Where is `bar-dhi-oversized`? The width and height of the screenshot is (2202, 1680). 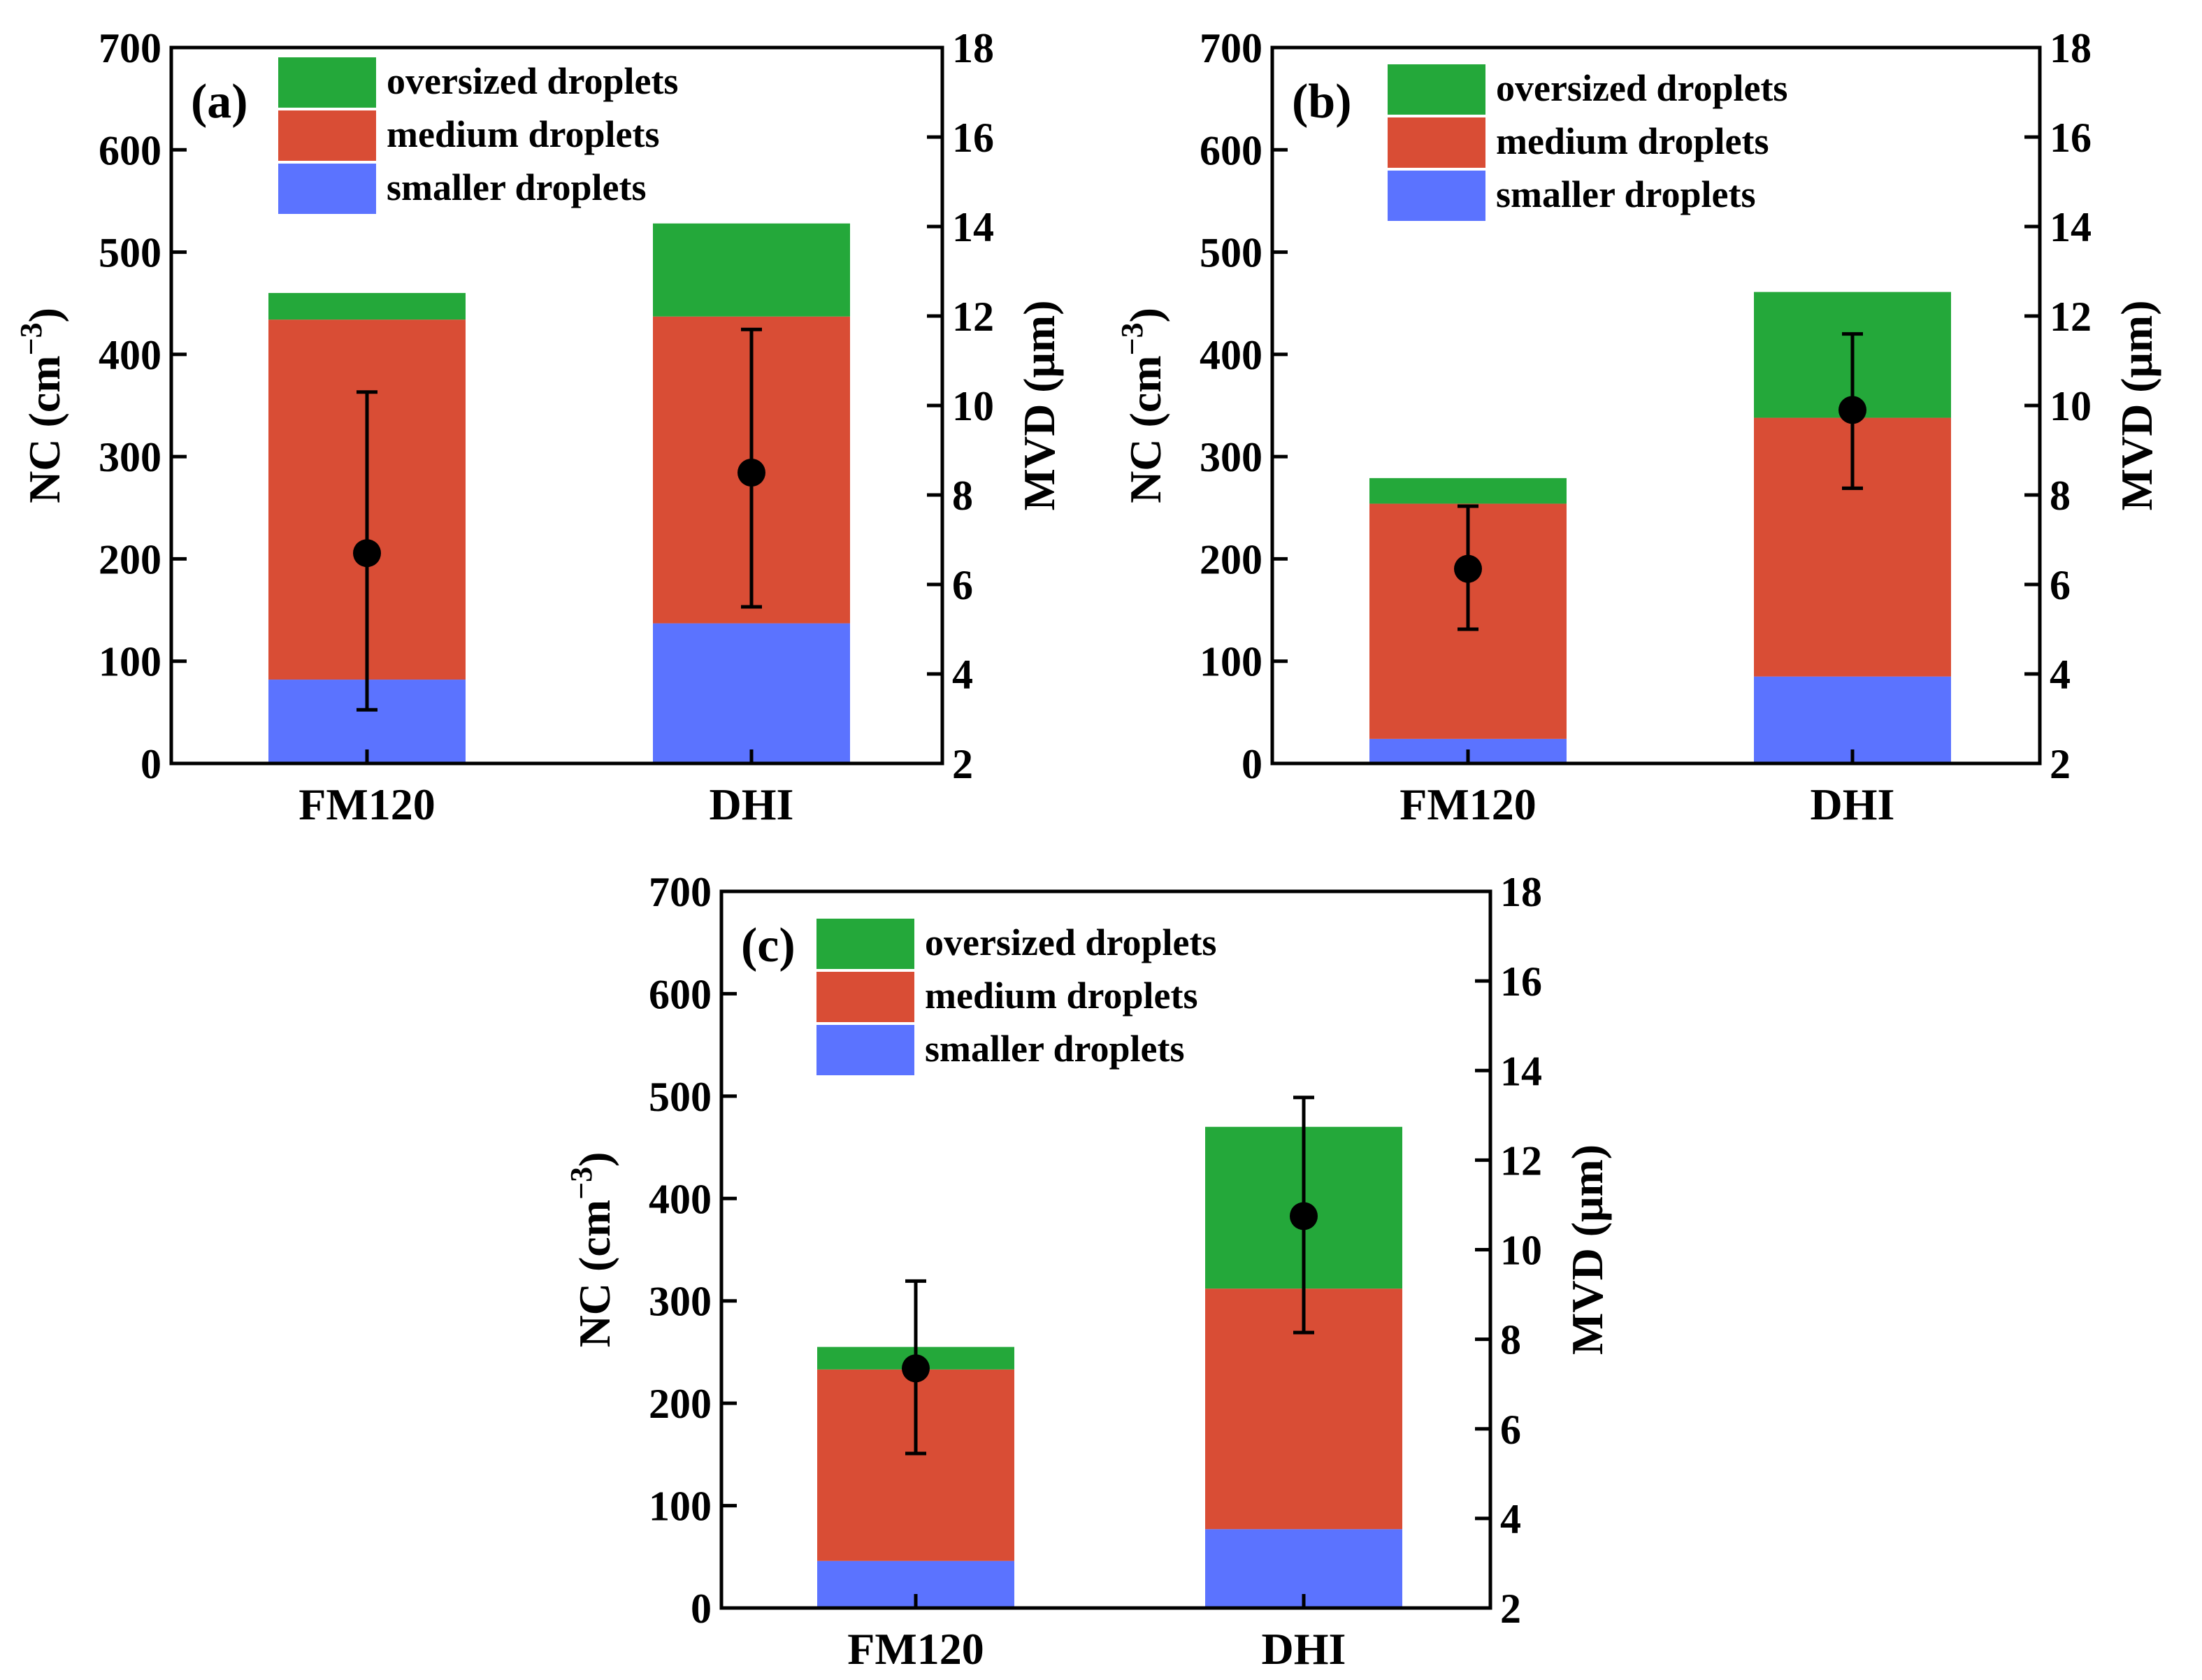 bar-dhi-oversized is located at coordinates (751, 270).